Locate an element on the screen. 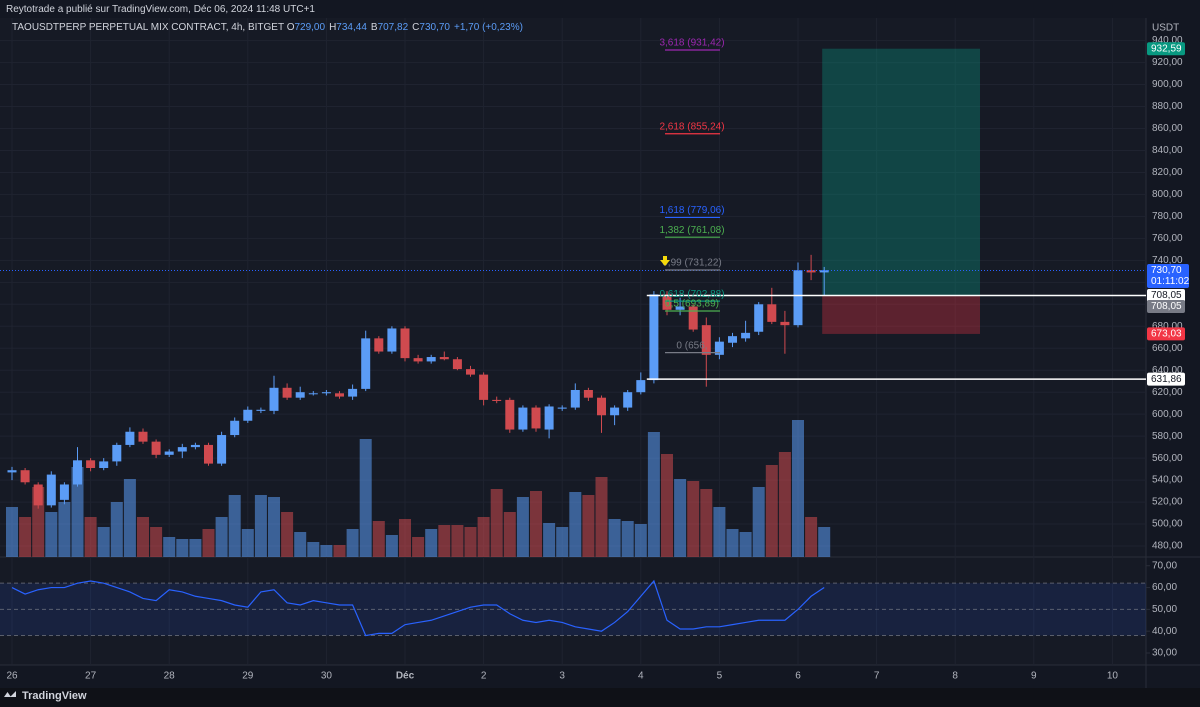 The width and height of the screenshot is (1200, 707). y-tick-label: 760,00 is located at coordinates (1167, 238).